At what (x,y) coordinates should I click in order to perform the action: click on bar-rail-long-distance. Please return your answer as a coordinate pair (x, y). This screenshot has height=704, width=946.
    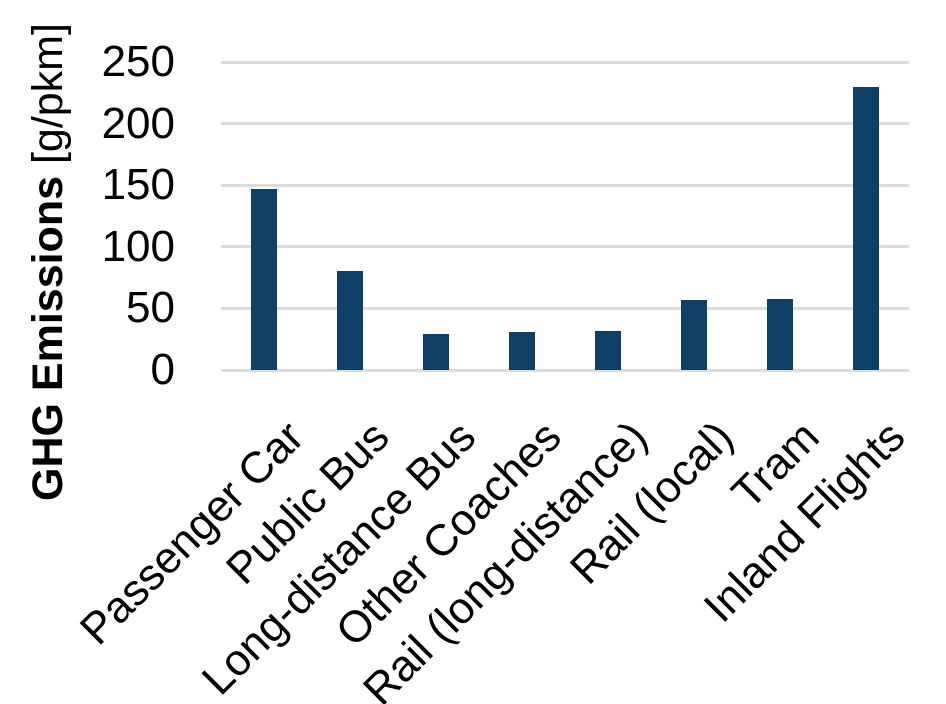
    Looking at the image, I should click on (608, 350).